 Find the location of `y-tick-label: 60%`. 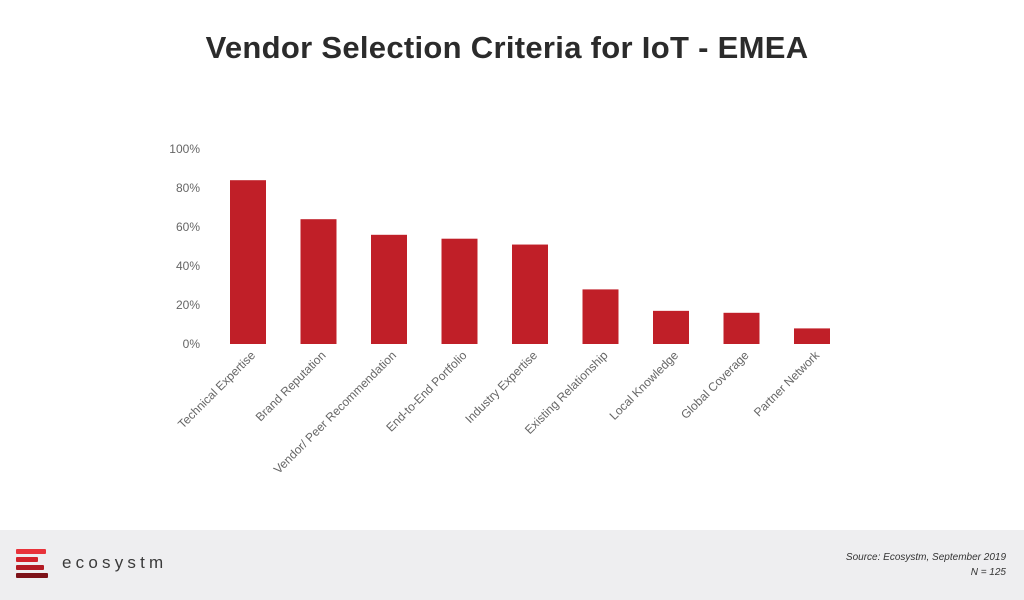

y-tick-label: 60% is located at coordinates (188, 227).